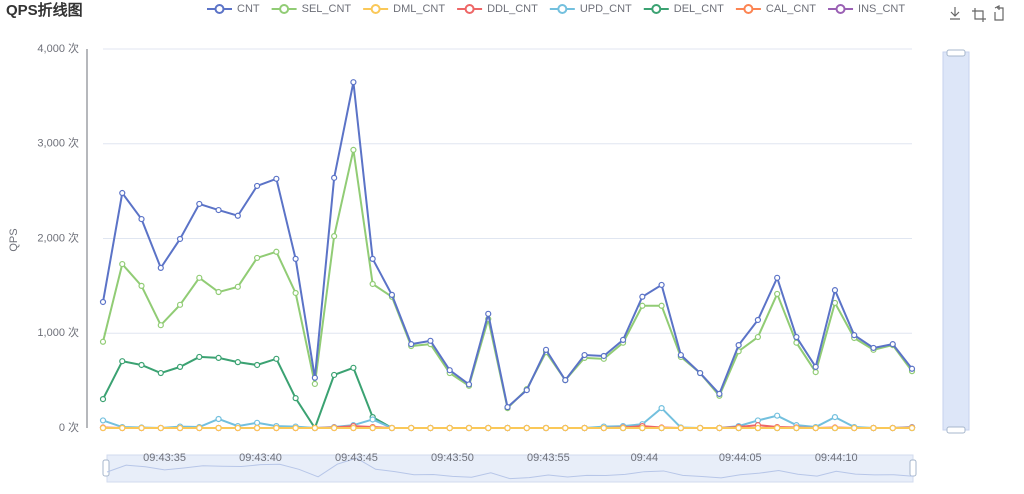  Describe the element at coordinates (699, 9) in the screenshot. I see `legend-label: DEL_CNT` at that location.